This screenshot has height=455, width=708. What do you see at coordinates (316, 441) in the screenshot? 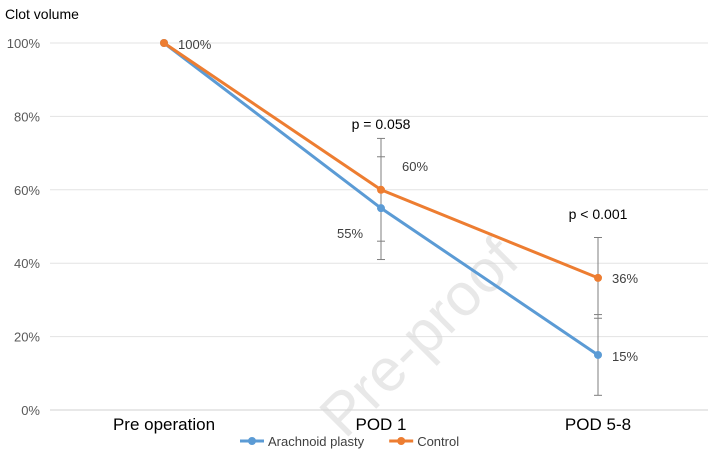
I see `legend-label: Arachnoid plasty` at bounding box center [316, 441].